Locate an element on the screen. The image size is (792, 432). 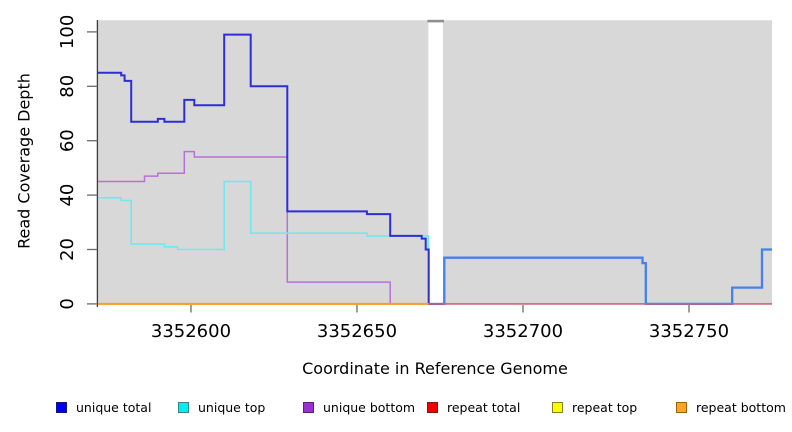
y-tick-label: 40 is located at coordinates (67, 195).